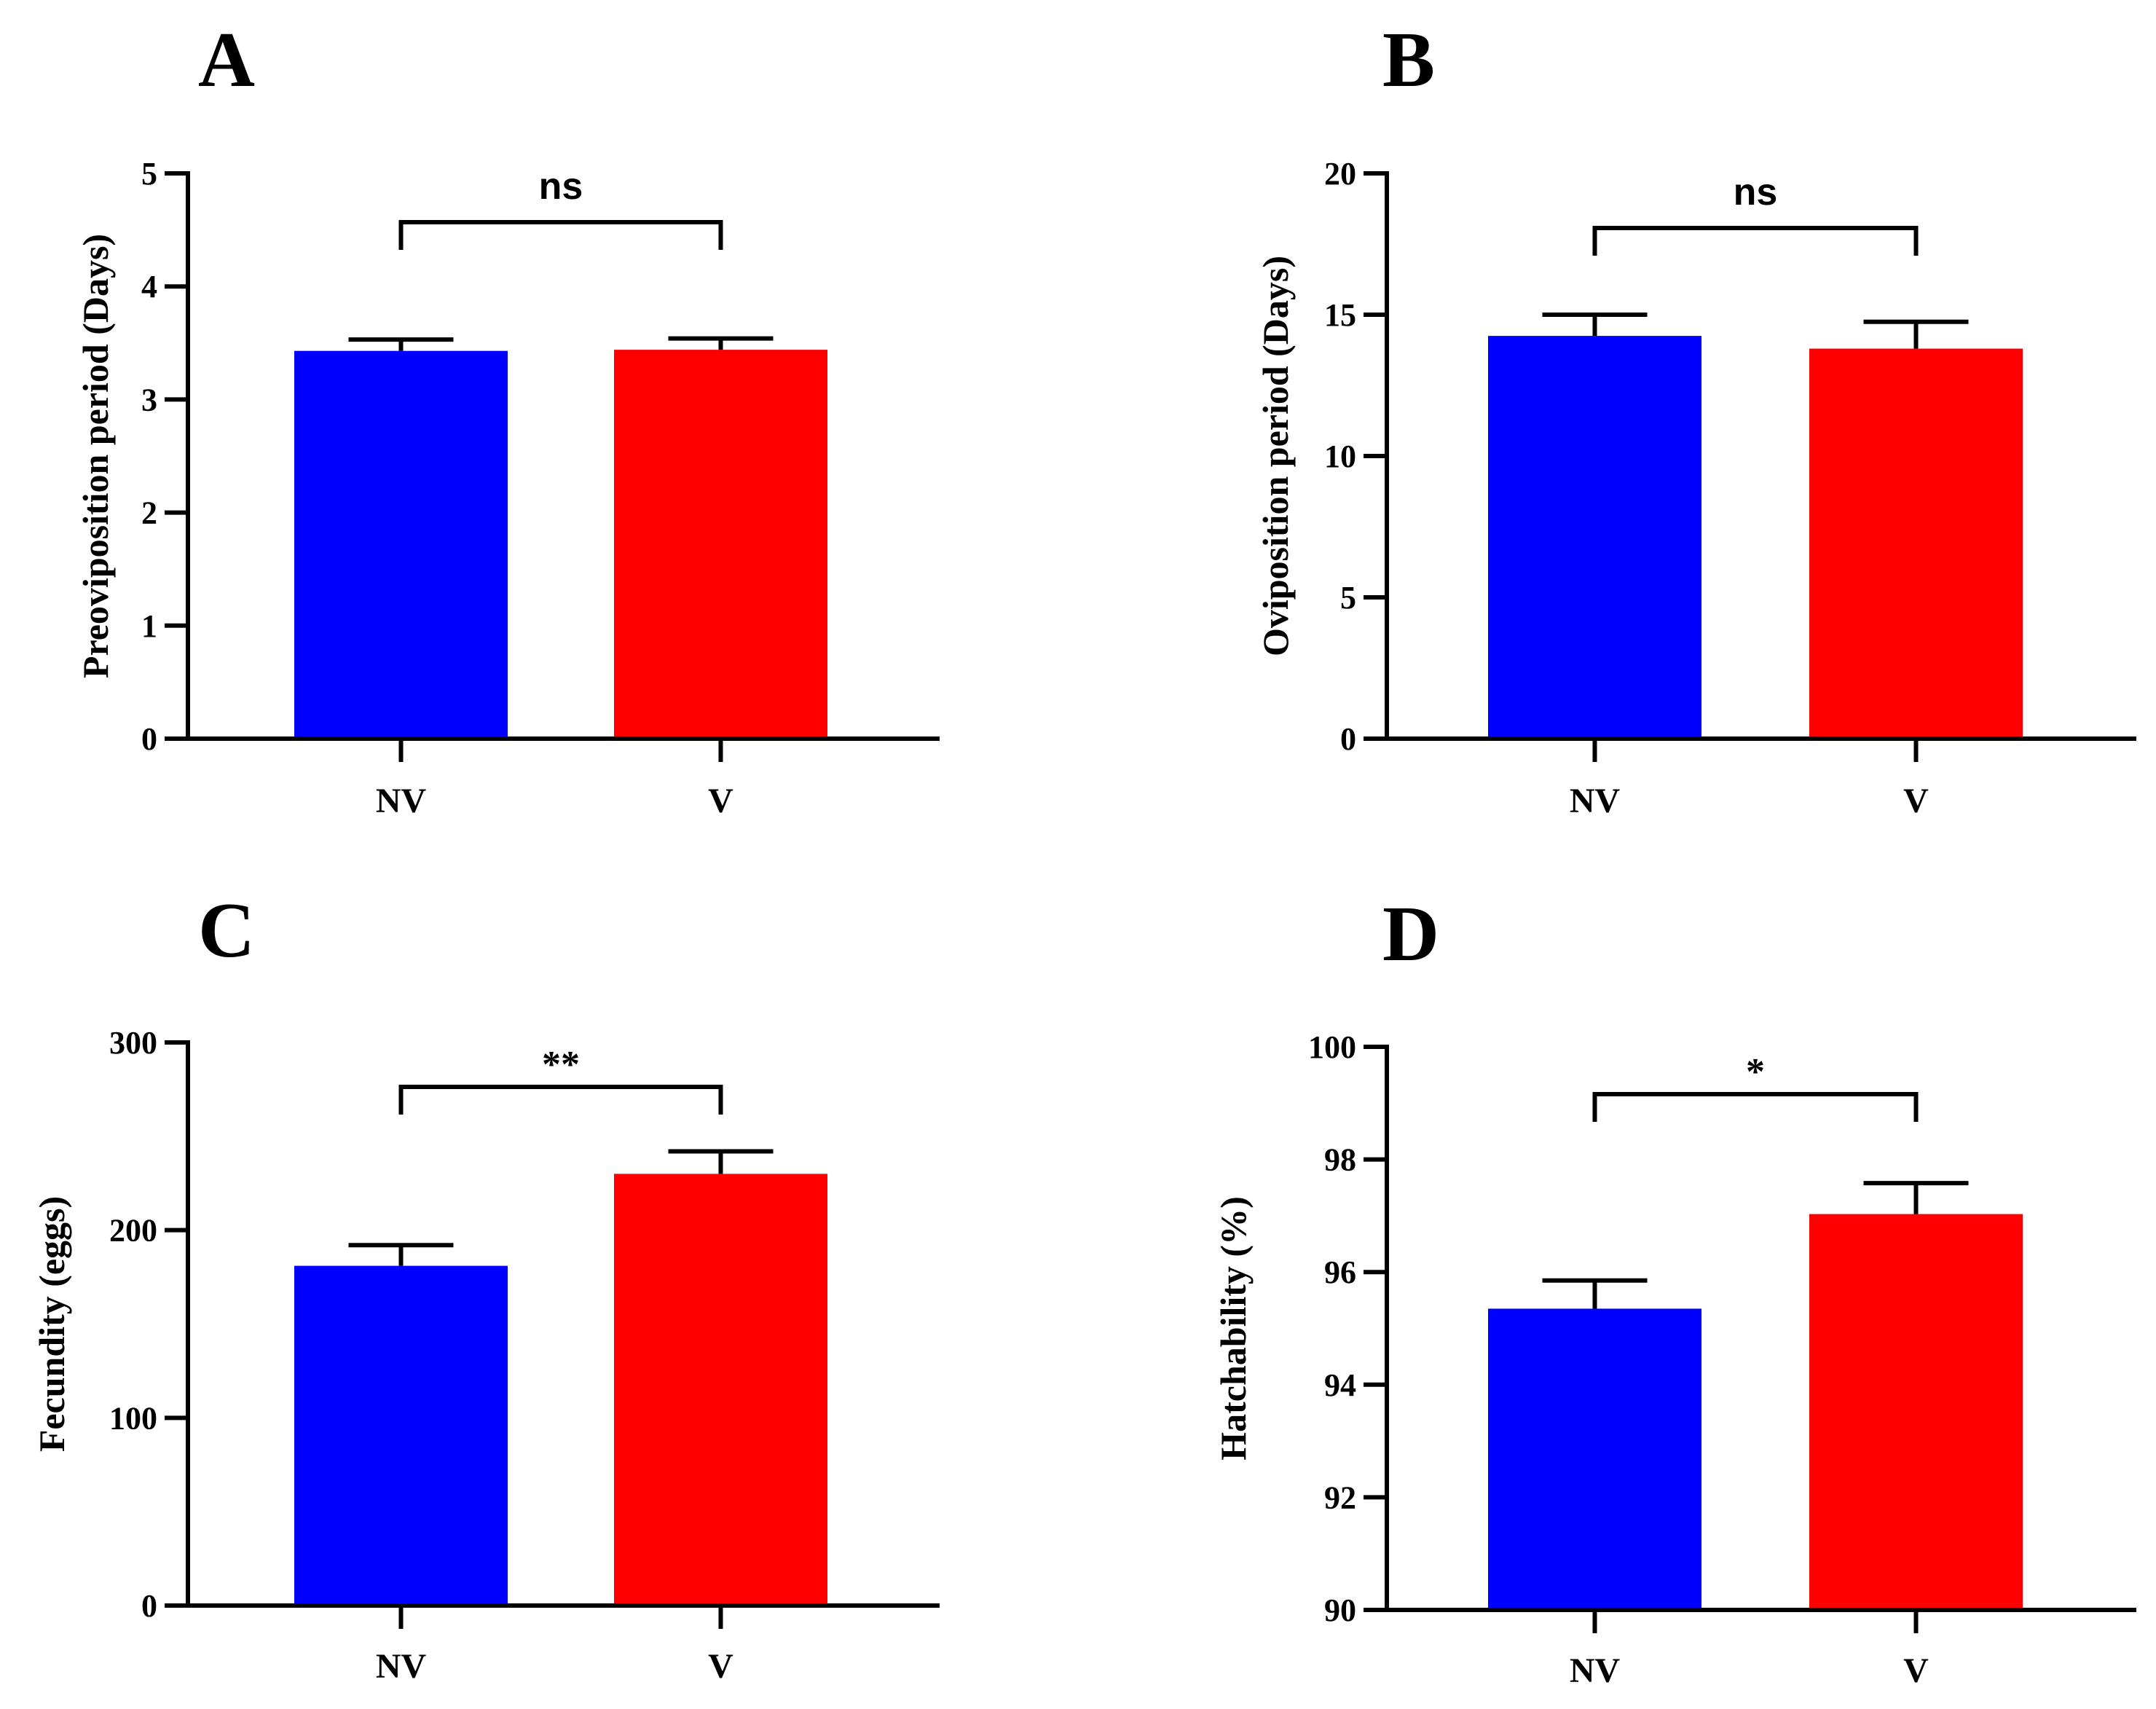  I want to click on significance-bracket-a, so click(560, 235).